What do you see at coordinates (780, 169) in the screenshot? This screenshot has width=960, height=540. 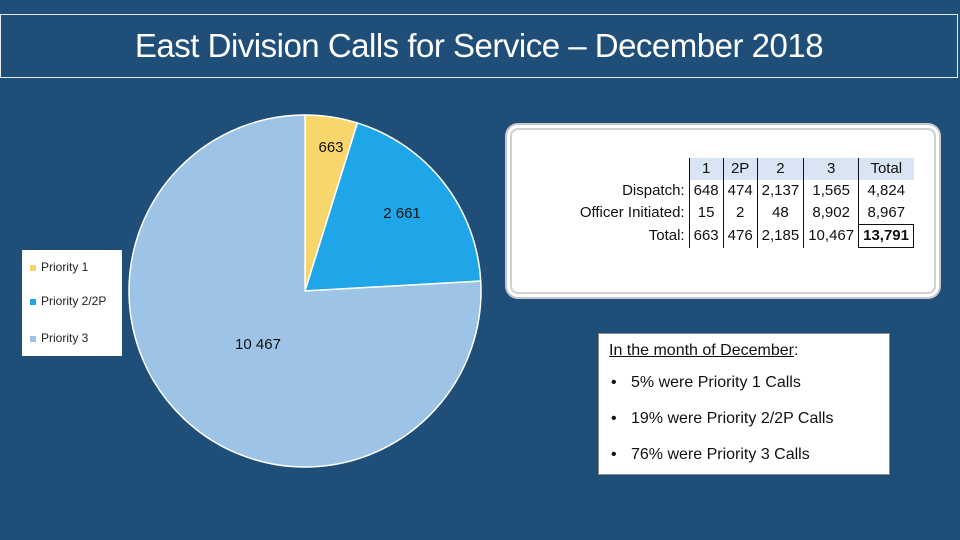 I see `column-header: 2` at bounding box center [780, 169].